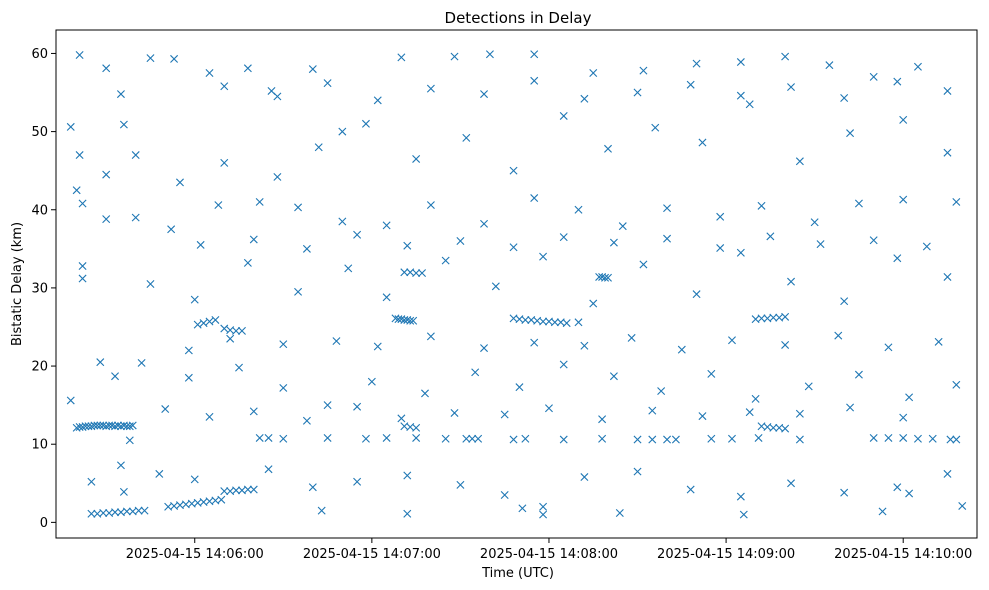  What do you see at coordinates (517, 573) in the screenshot?
I see `x-axis-label: Time (UTC)` at bounding box center [517, 573].